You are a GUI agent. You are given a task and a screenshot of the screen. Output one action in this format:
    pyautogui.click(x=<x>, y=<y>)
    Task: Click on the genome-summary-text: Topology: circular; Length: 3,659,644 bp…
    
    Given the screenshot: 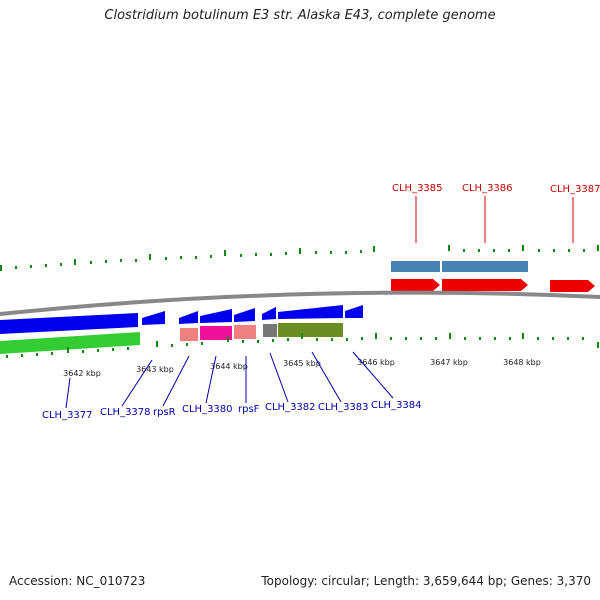 What is the action you would take?
    pyautogui.click(x=426, y=581)
    